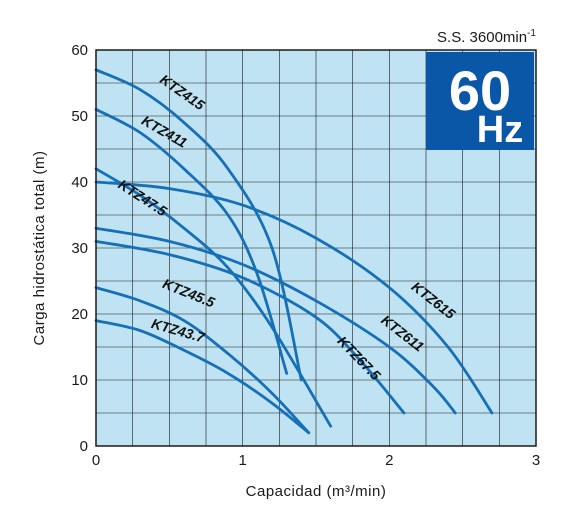 The height and width of the screenshot is (508, 576). Describe the element at coordinates (79, 182) in the screenshot. I see `y-tick-label: 40` at that location.